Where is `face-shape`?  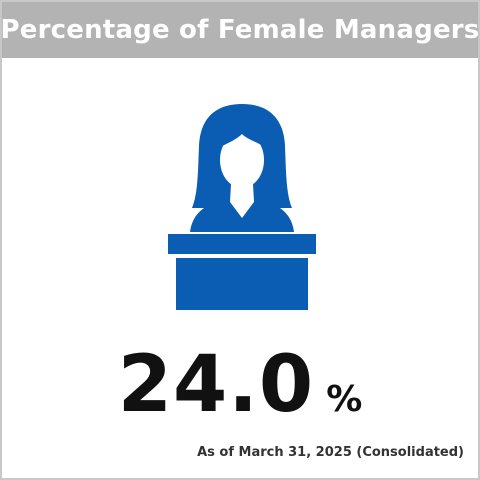
face-shape is located at coordinates (242, 160).